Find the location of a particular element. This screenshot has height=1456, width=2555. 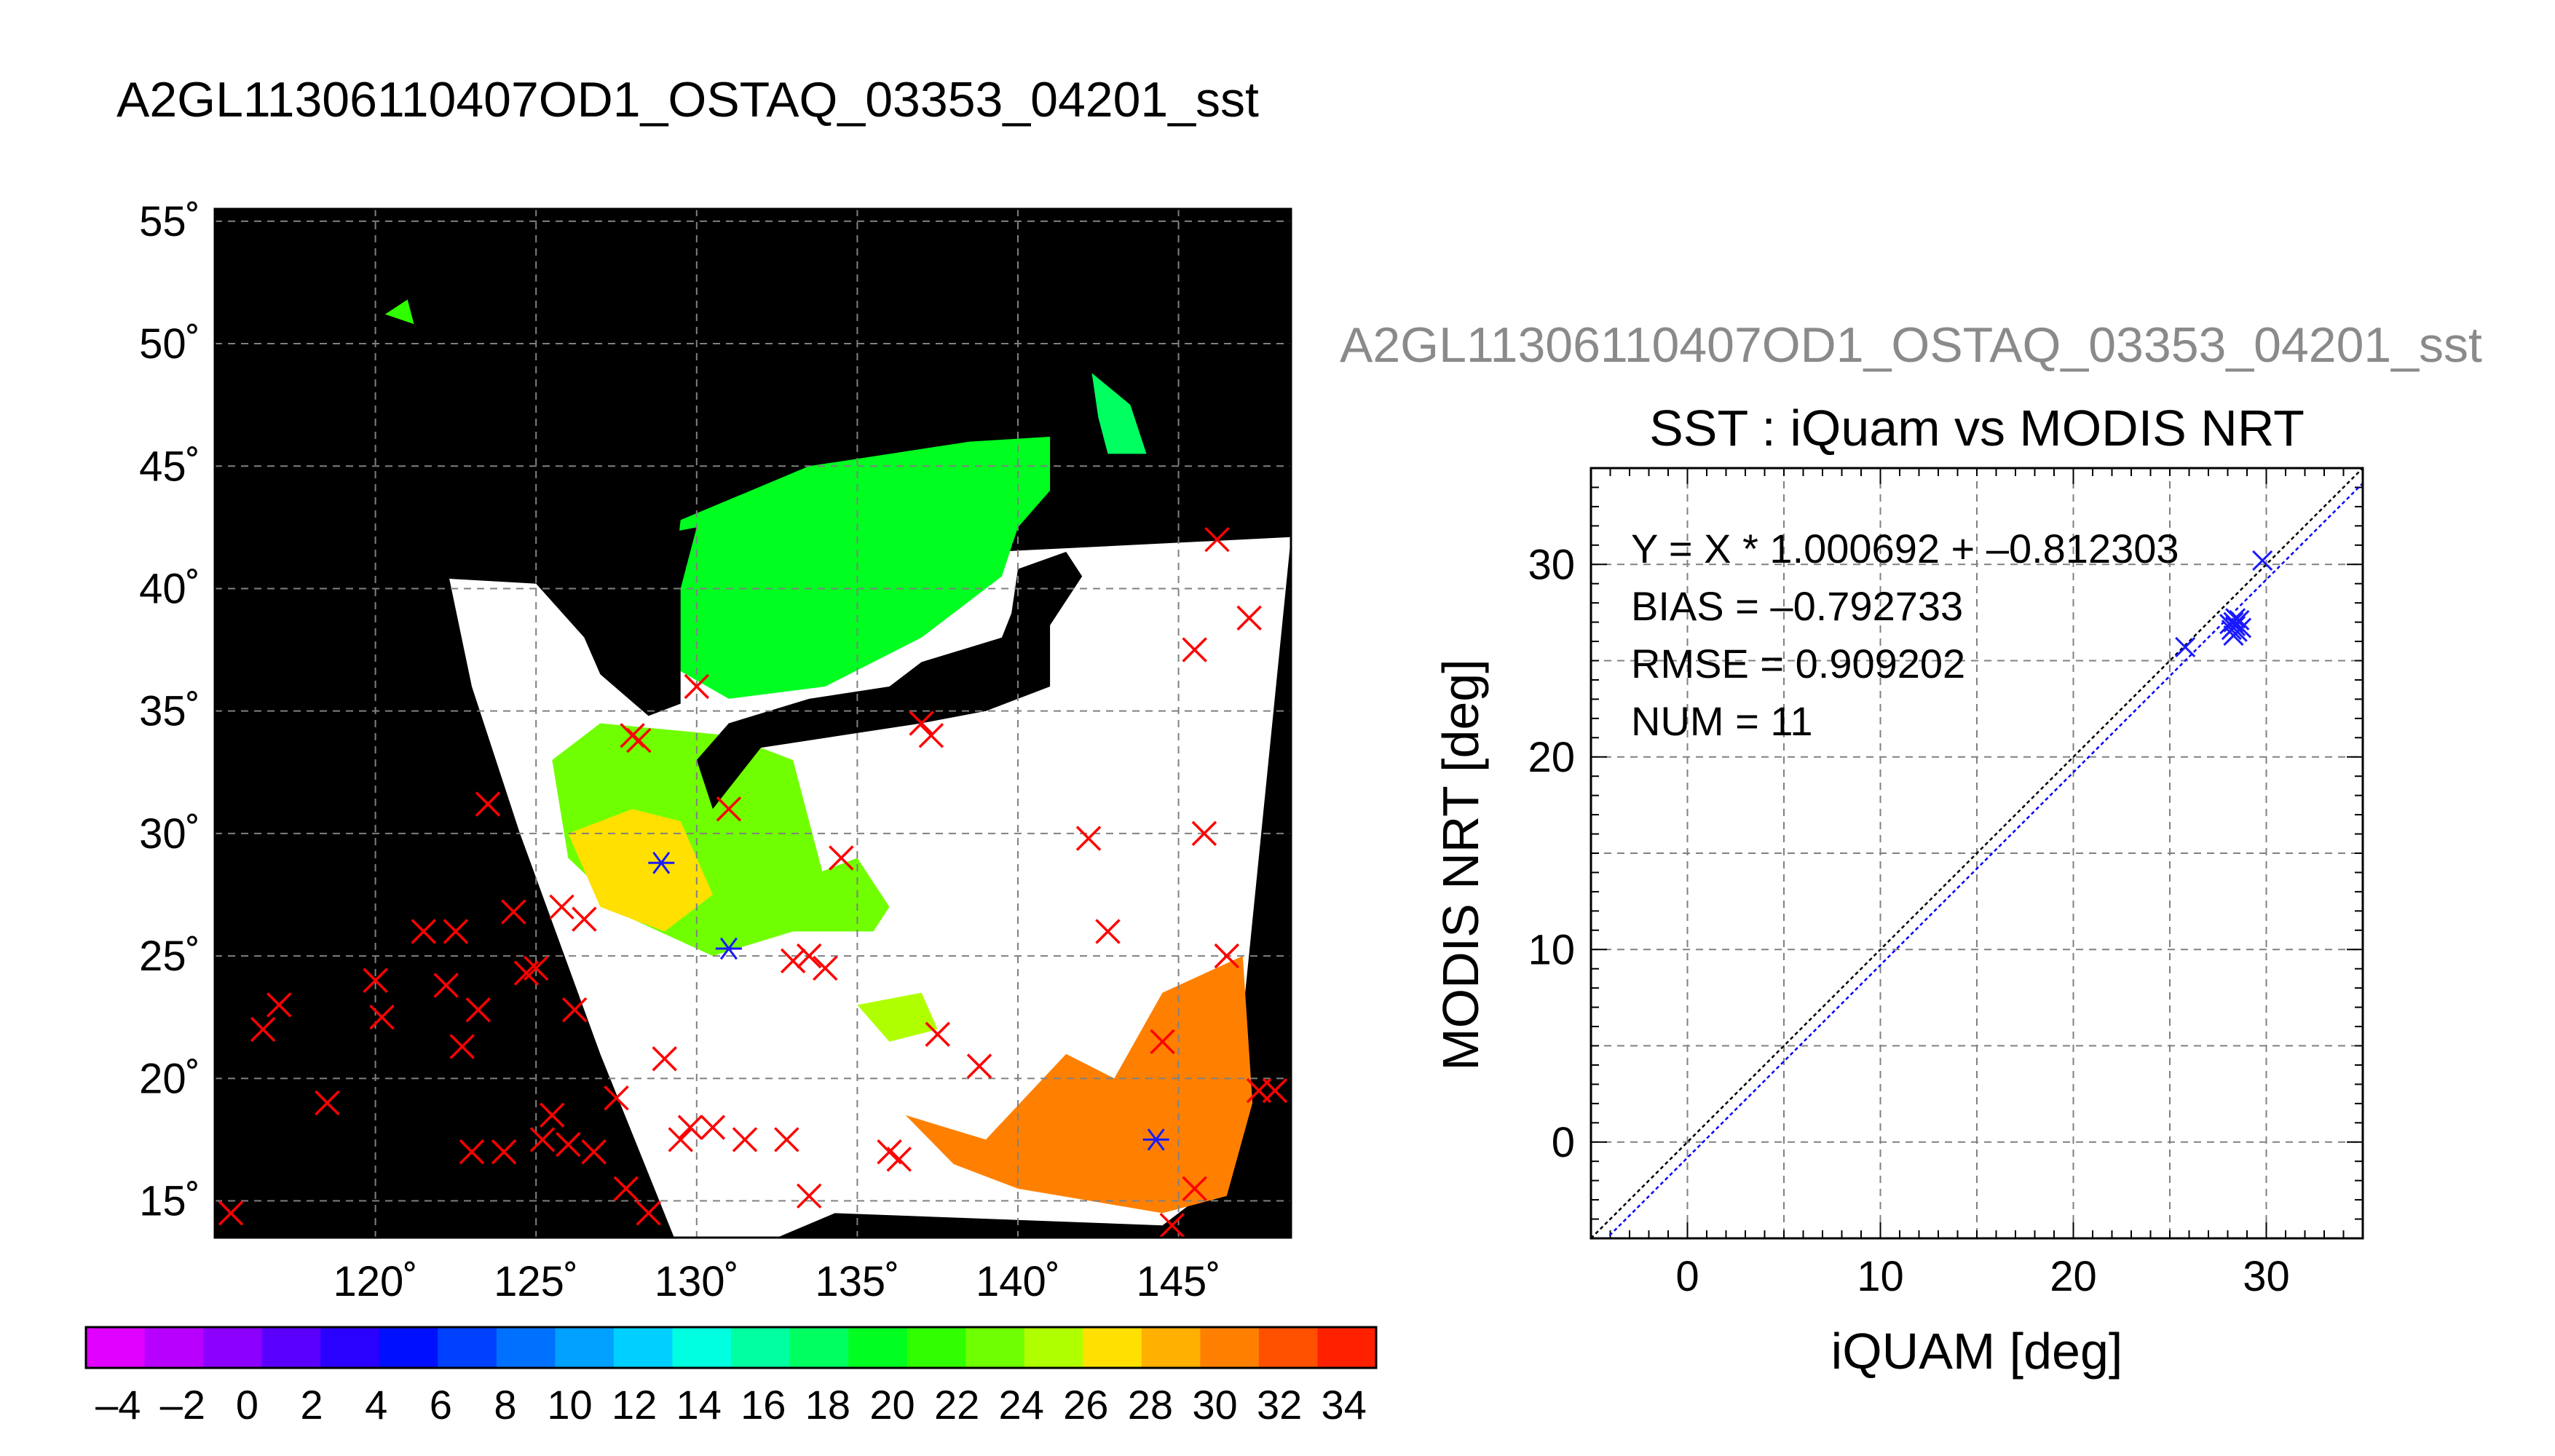

scatter-stat-line: RMSE = 0.909202 is located at coordinates (1798, 664).